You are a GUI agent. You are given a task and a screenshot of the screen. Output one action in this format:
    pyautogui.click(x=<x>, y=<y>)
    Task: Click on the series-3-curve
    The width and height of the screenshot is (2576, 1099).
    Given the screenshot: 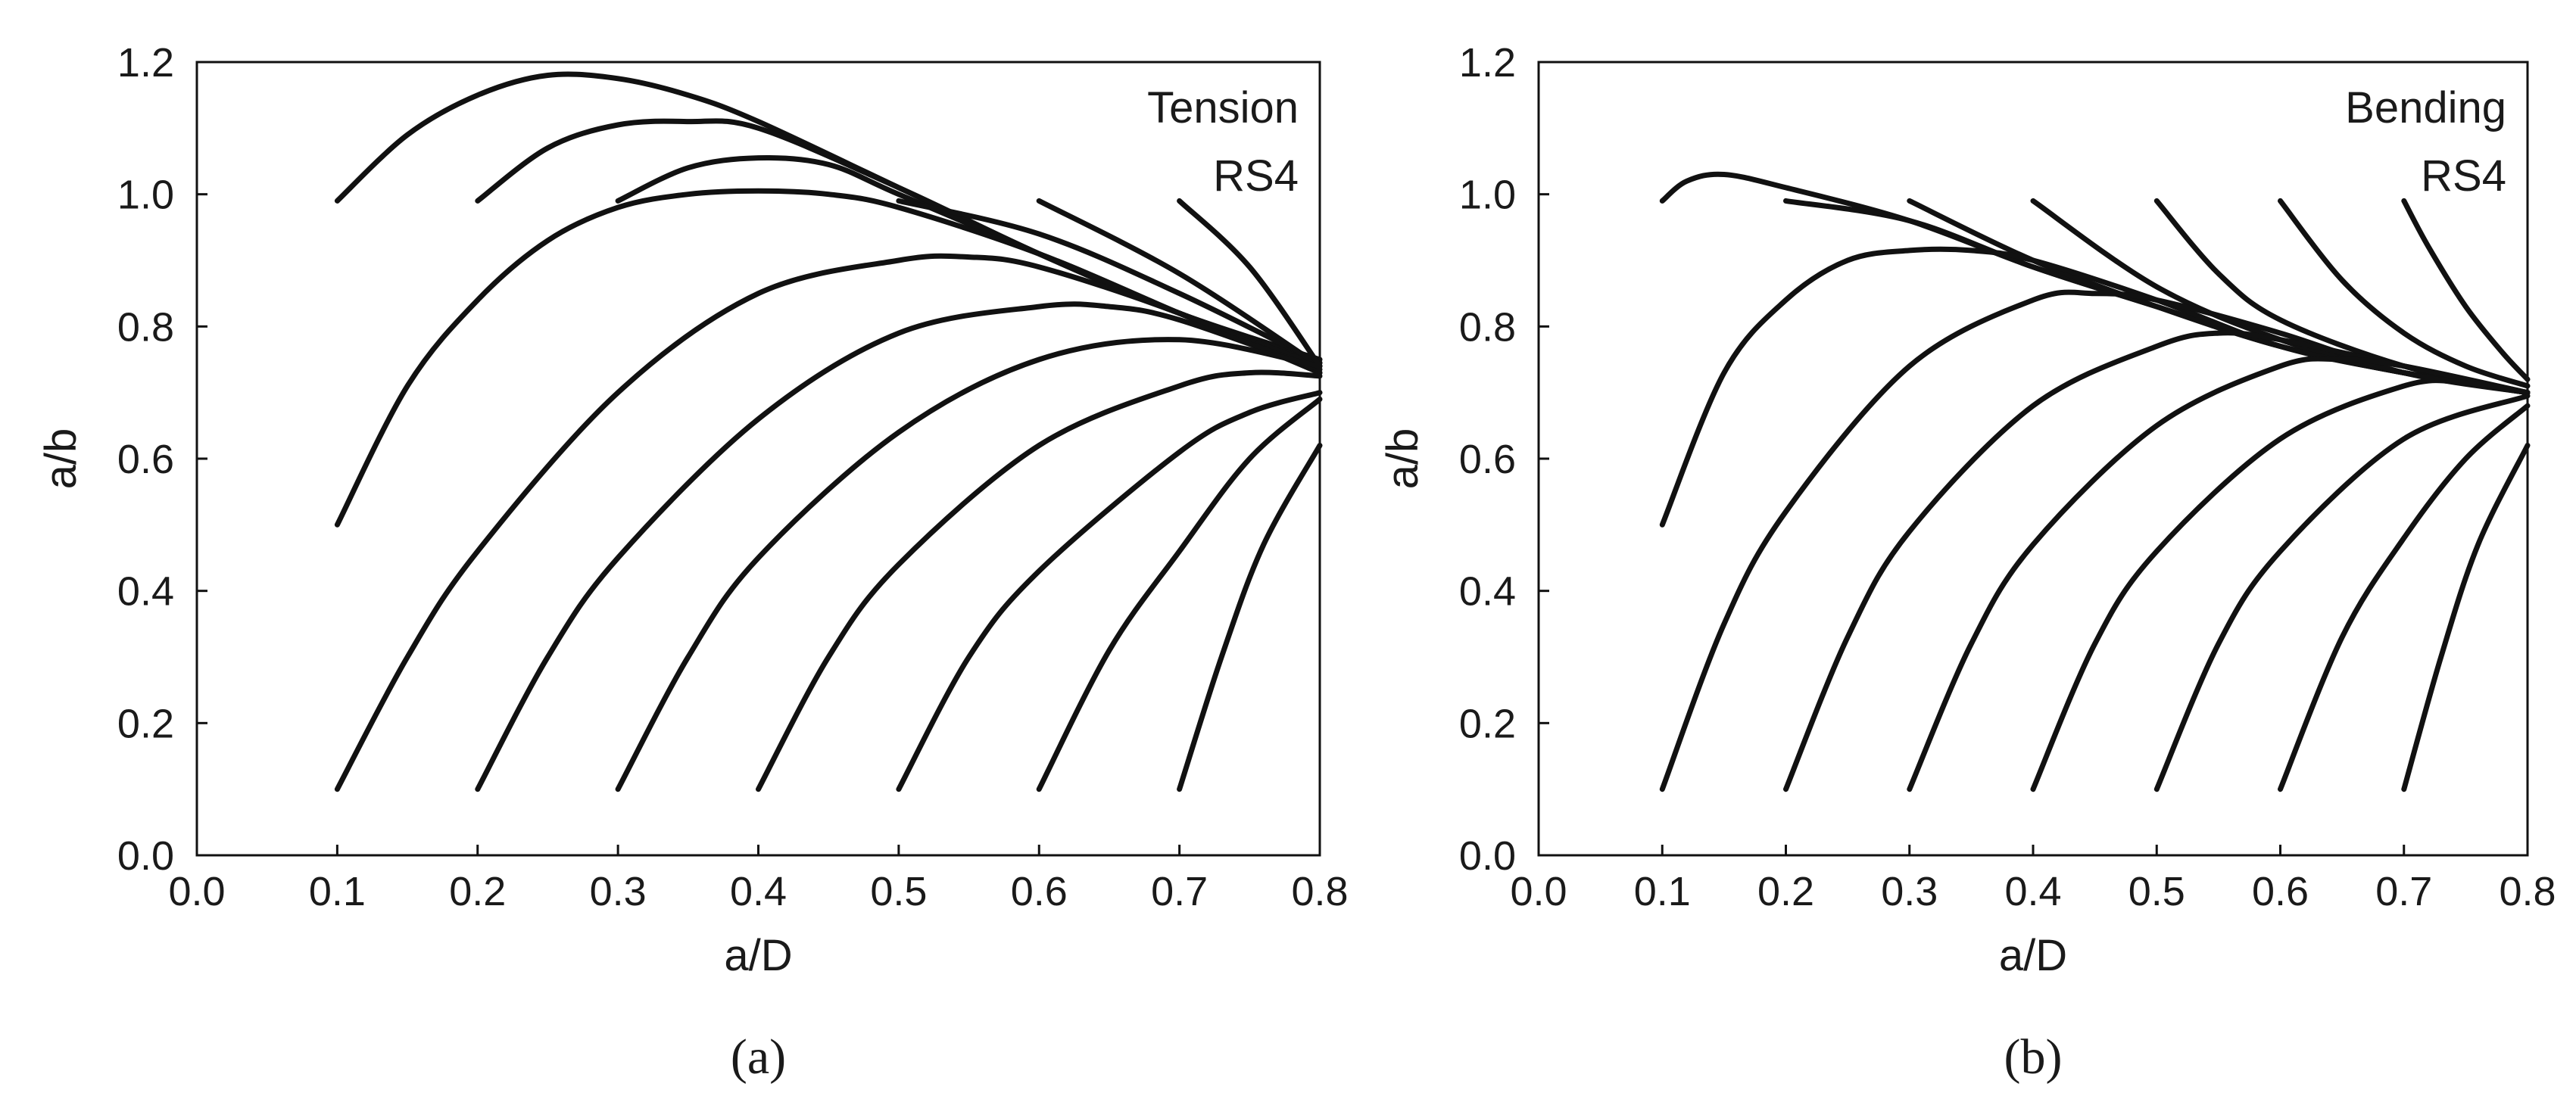 What is the action you would take?
    pyautogui.click(x=2219, y=297)
    